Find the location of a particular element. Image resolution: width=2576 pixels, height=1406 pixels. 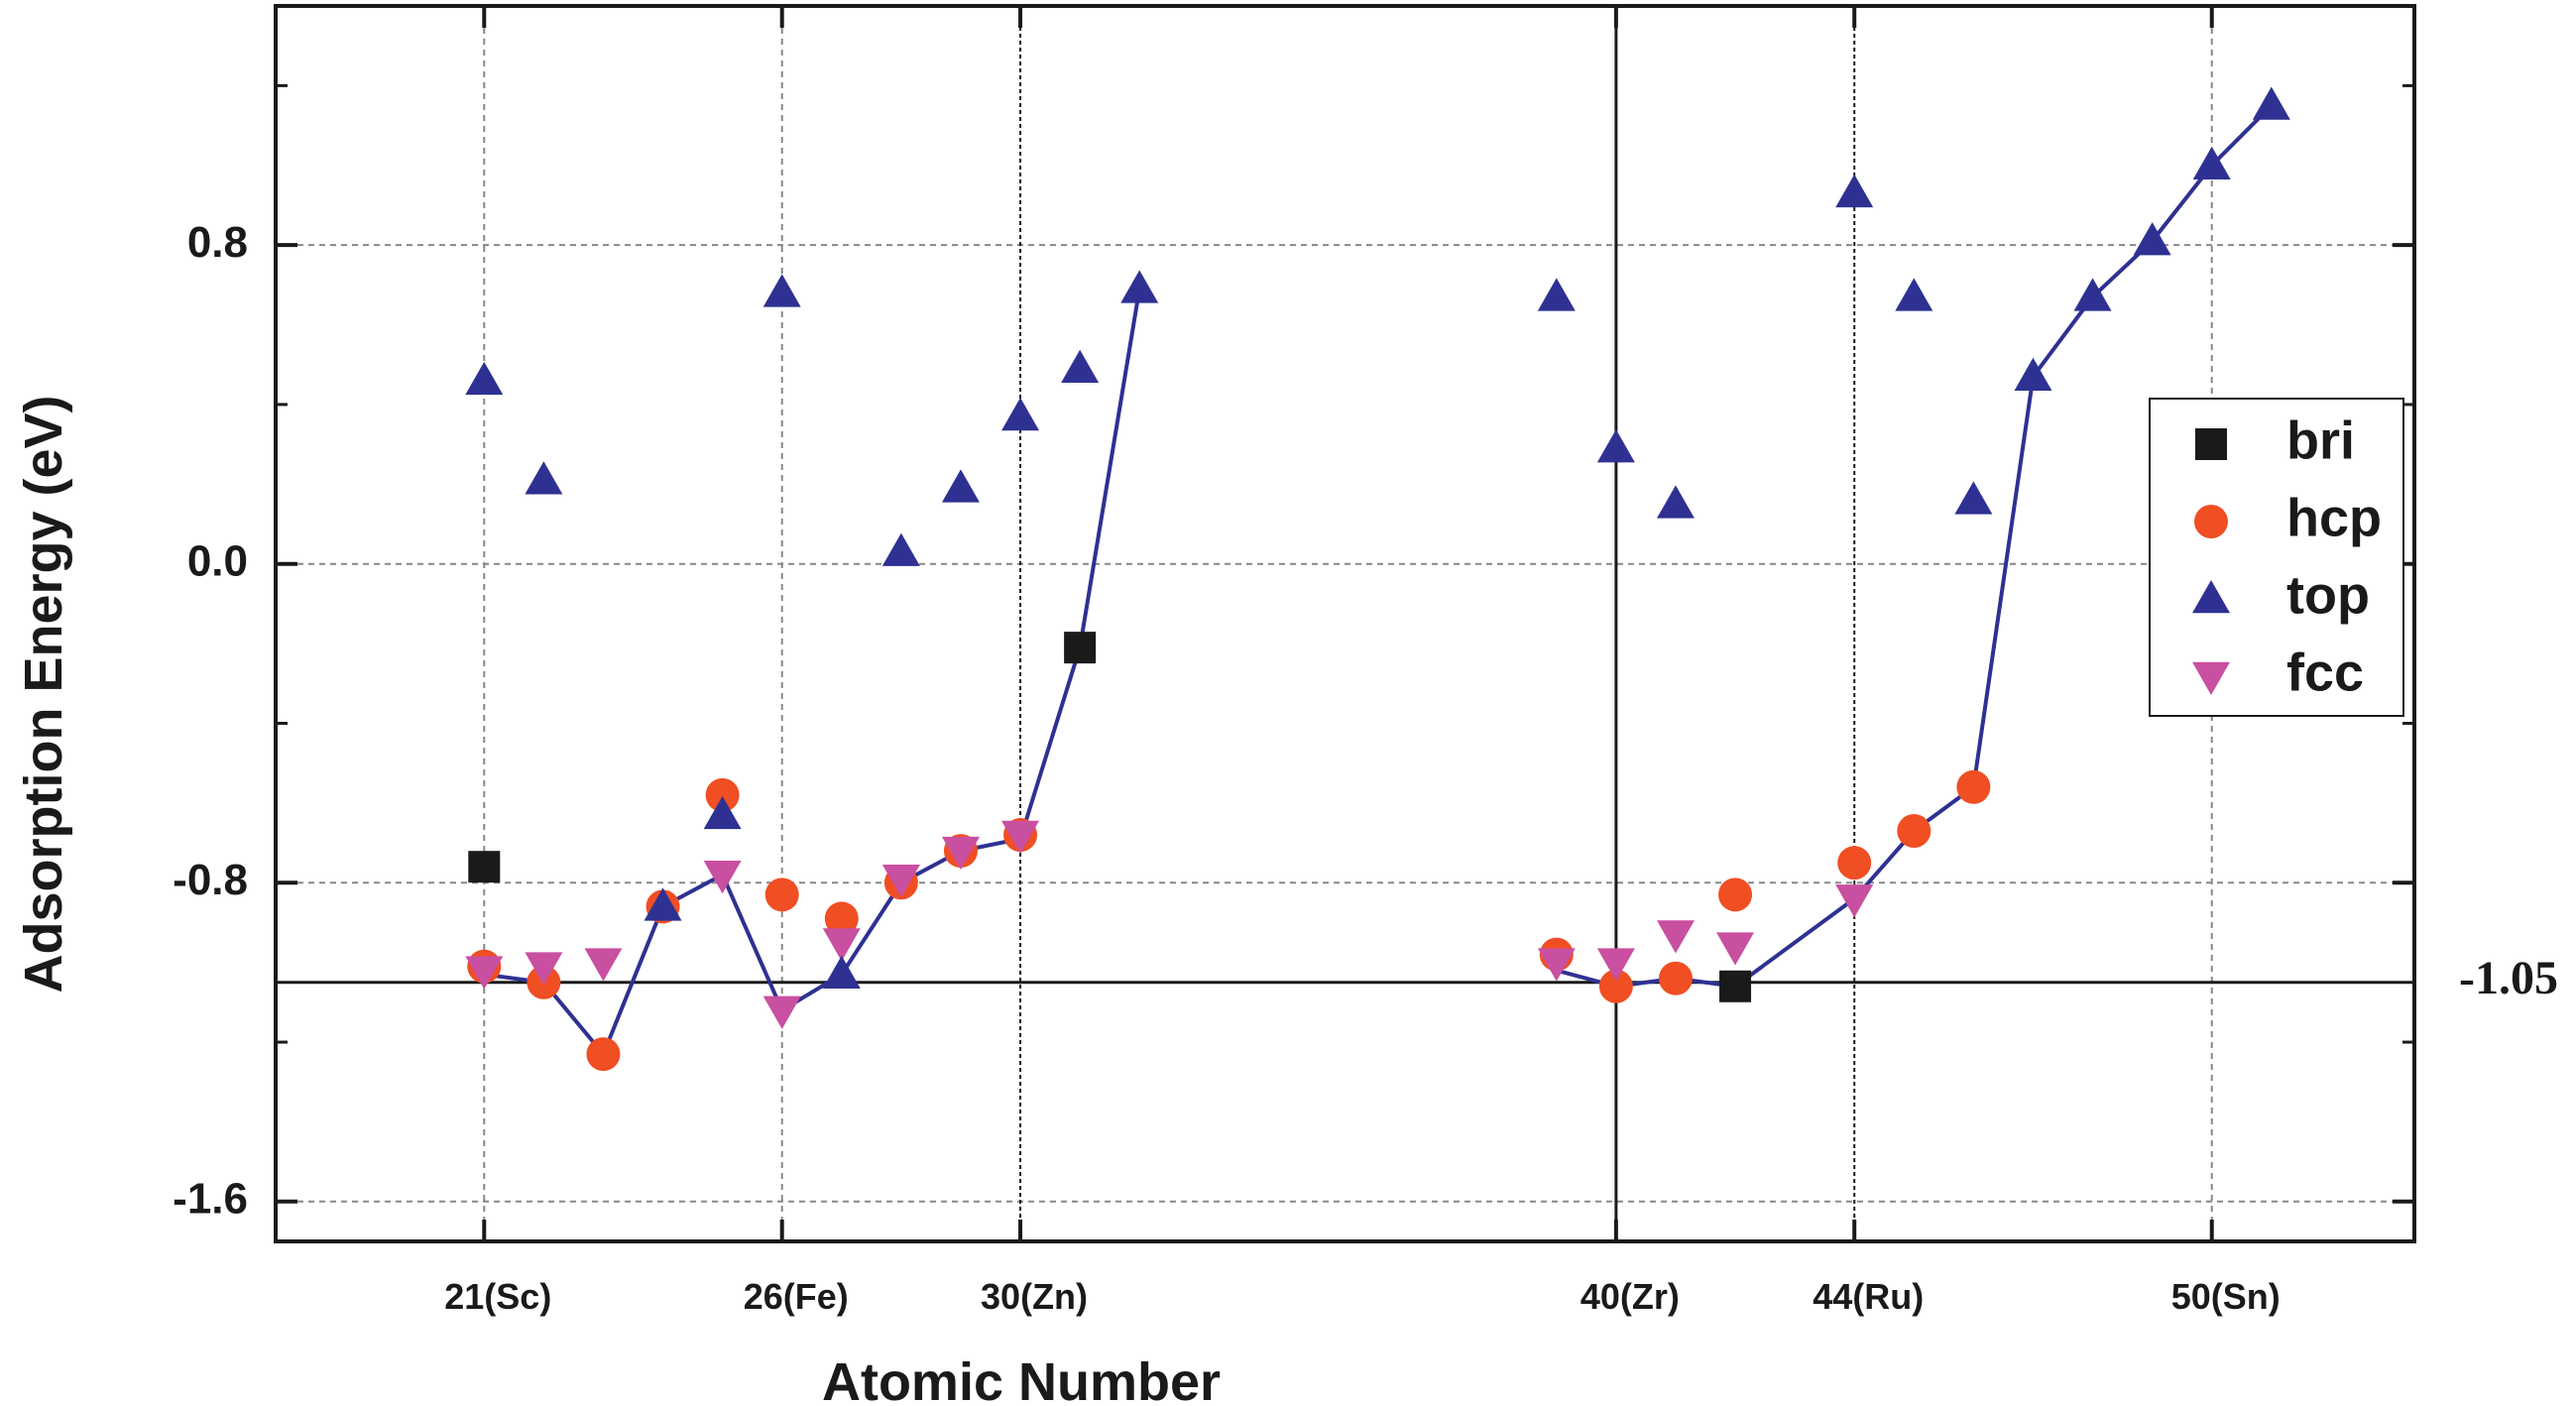

x-tick-label: 50(Sn) is located at coordinates (2226, 1296).